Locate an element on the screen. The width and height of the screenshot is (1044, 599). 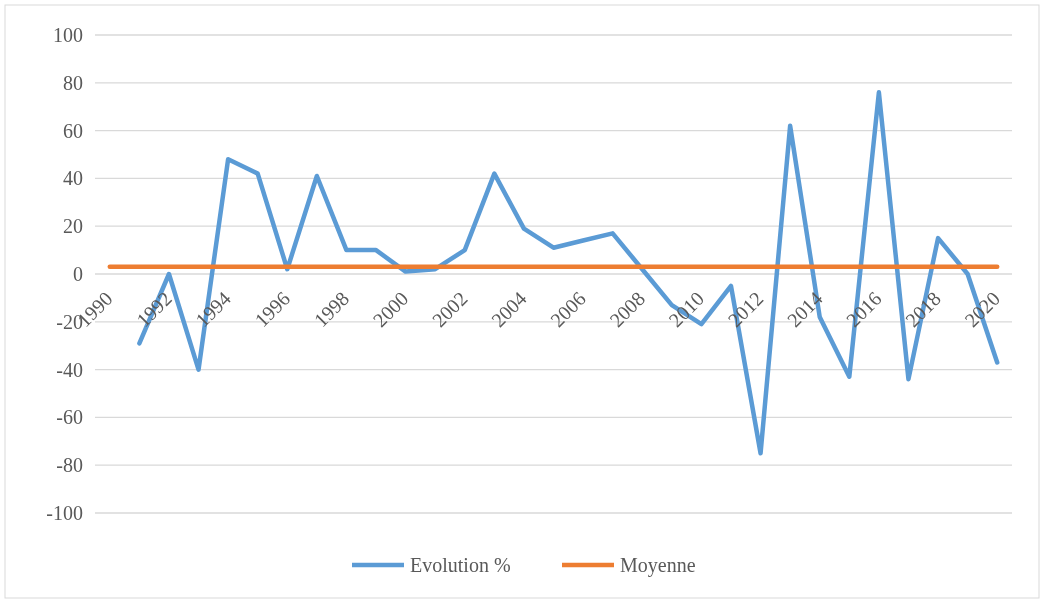
y-tick-label: 20 is located at coordinates (73, 226).